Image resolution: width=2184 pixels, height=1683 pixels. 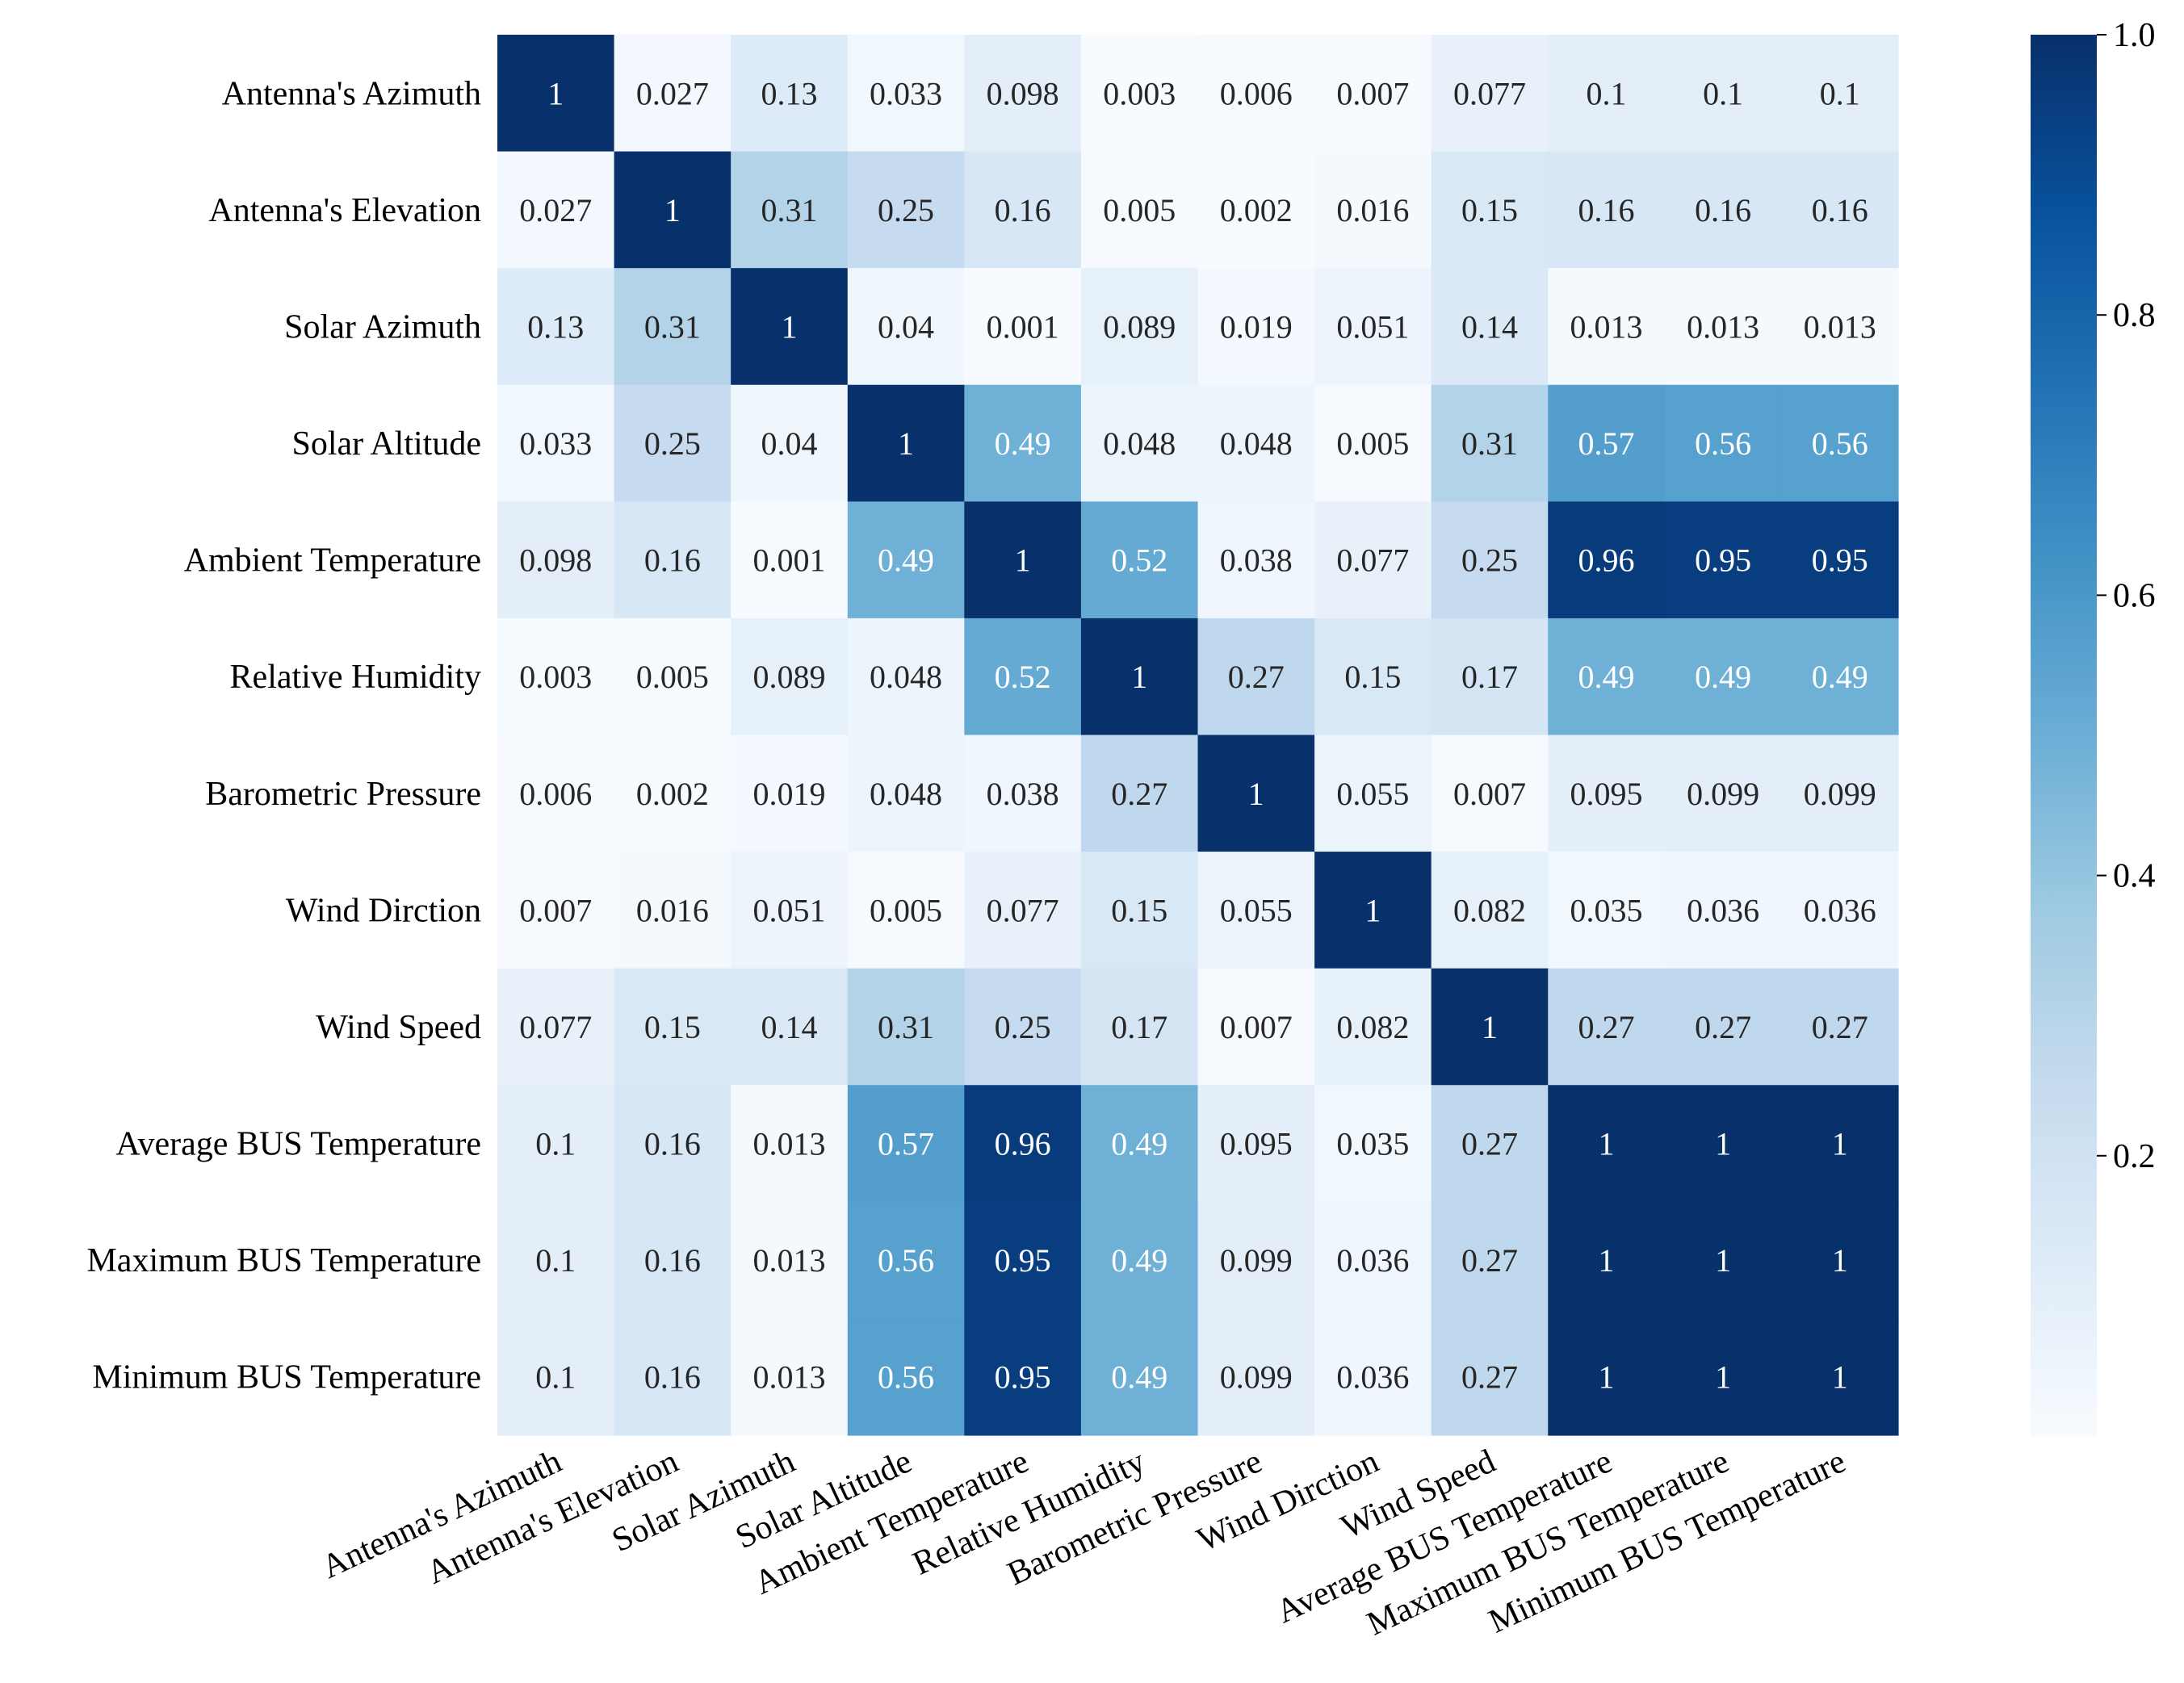 What do you see at coordinates (555, 326) in the screenshot?
I see `cell-value-label: 0.13` at bounding box center [555, 326].